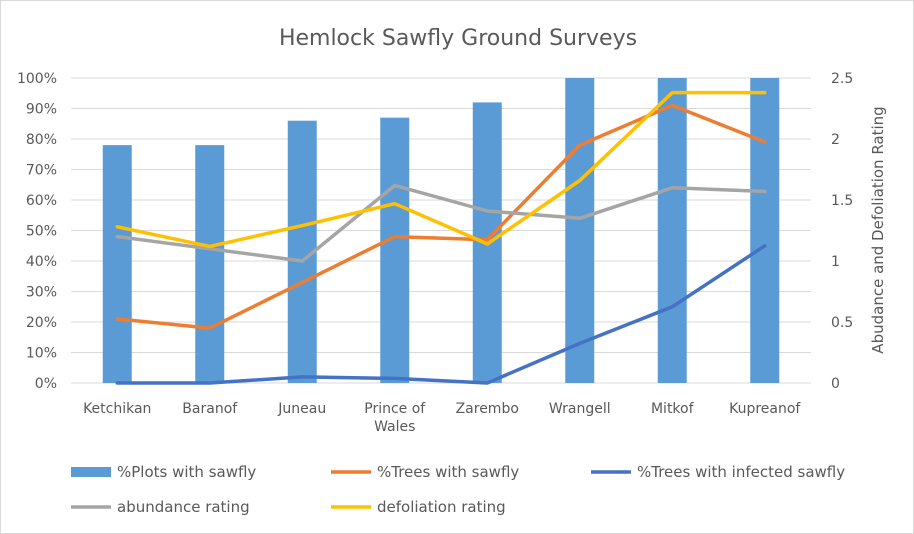 The height and width of the screenshot is (534, 914). What do you see at coordinates (41, 354) in the screenshot?
I see `left-tick-label: 10%` at bounding box center [41, 354].